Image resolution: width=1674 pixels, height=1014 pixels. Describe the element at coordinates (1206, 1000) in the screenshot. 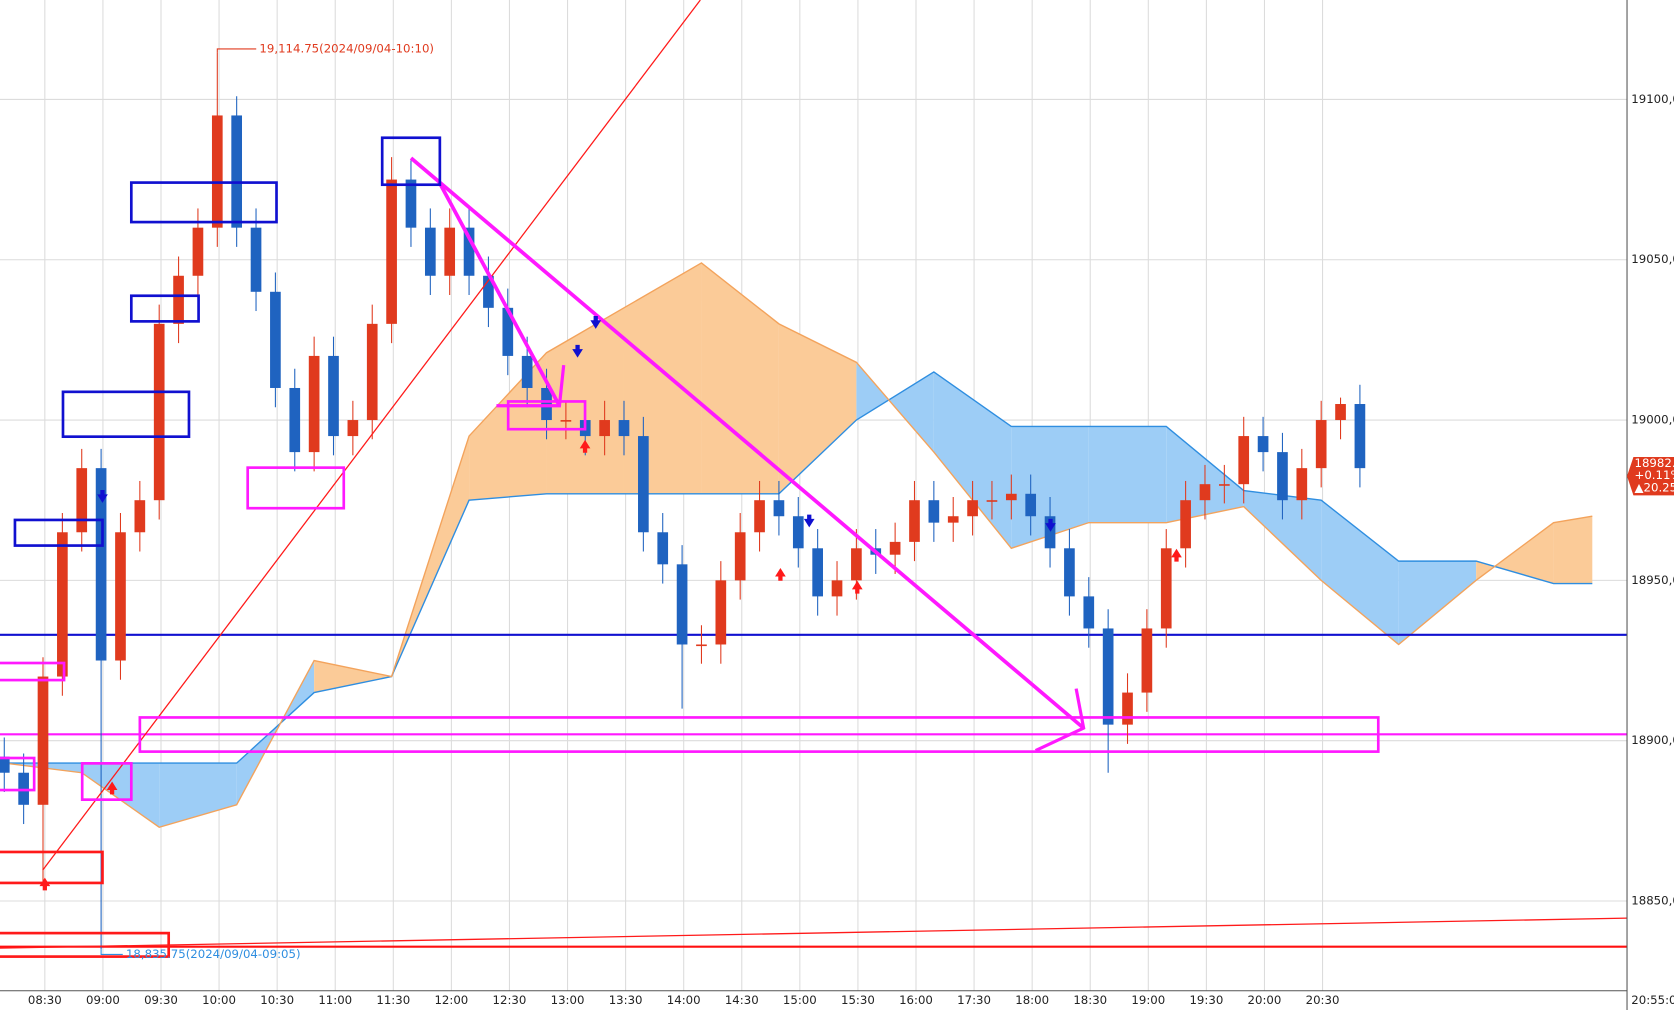

I see `x-tick-label: 19:30` at that location.